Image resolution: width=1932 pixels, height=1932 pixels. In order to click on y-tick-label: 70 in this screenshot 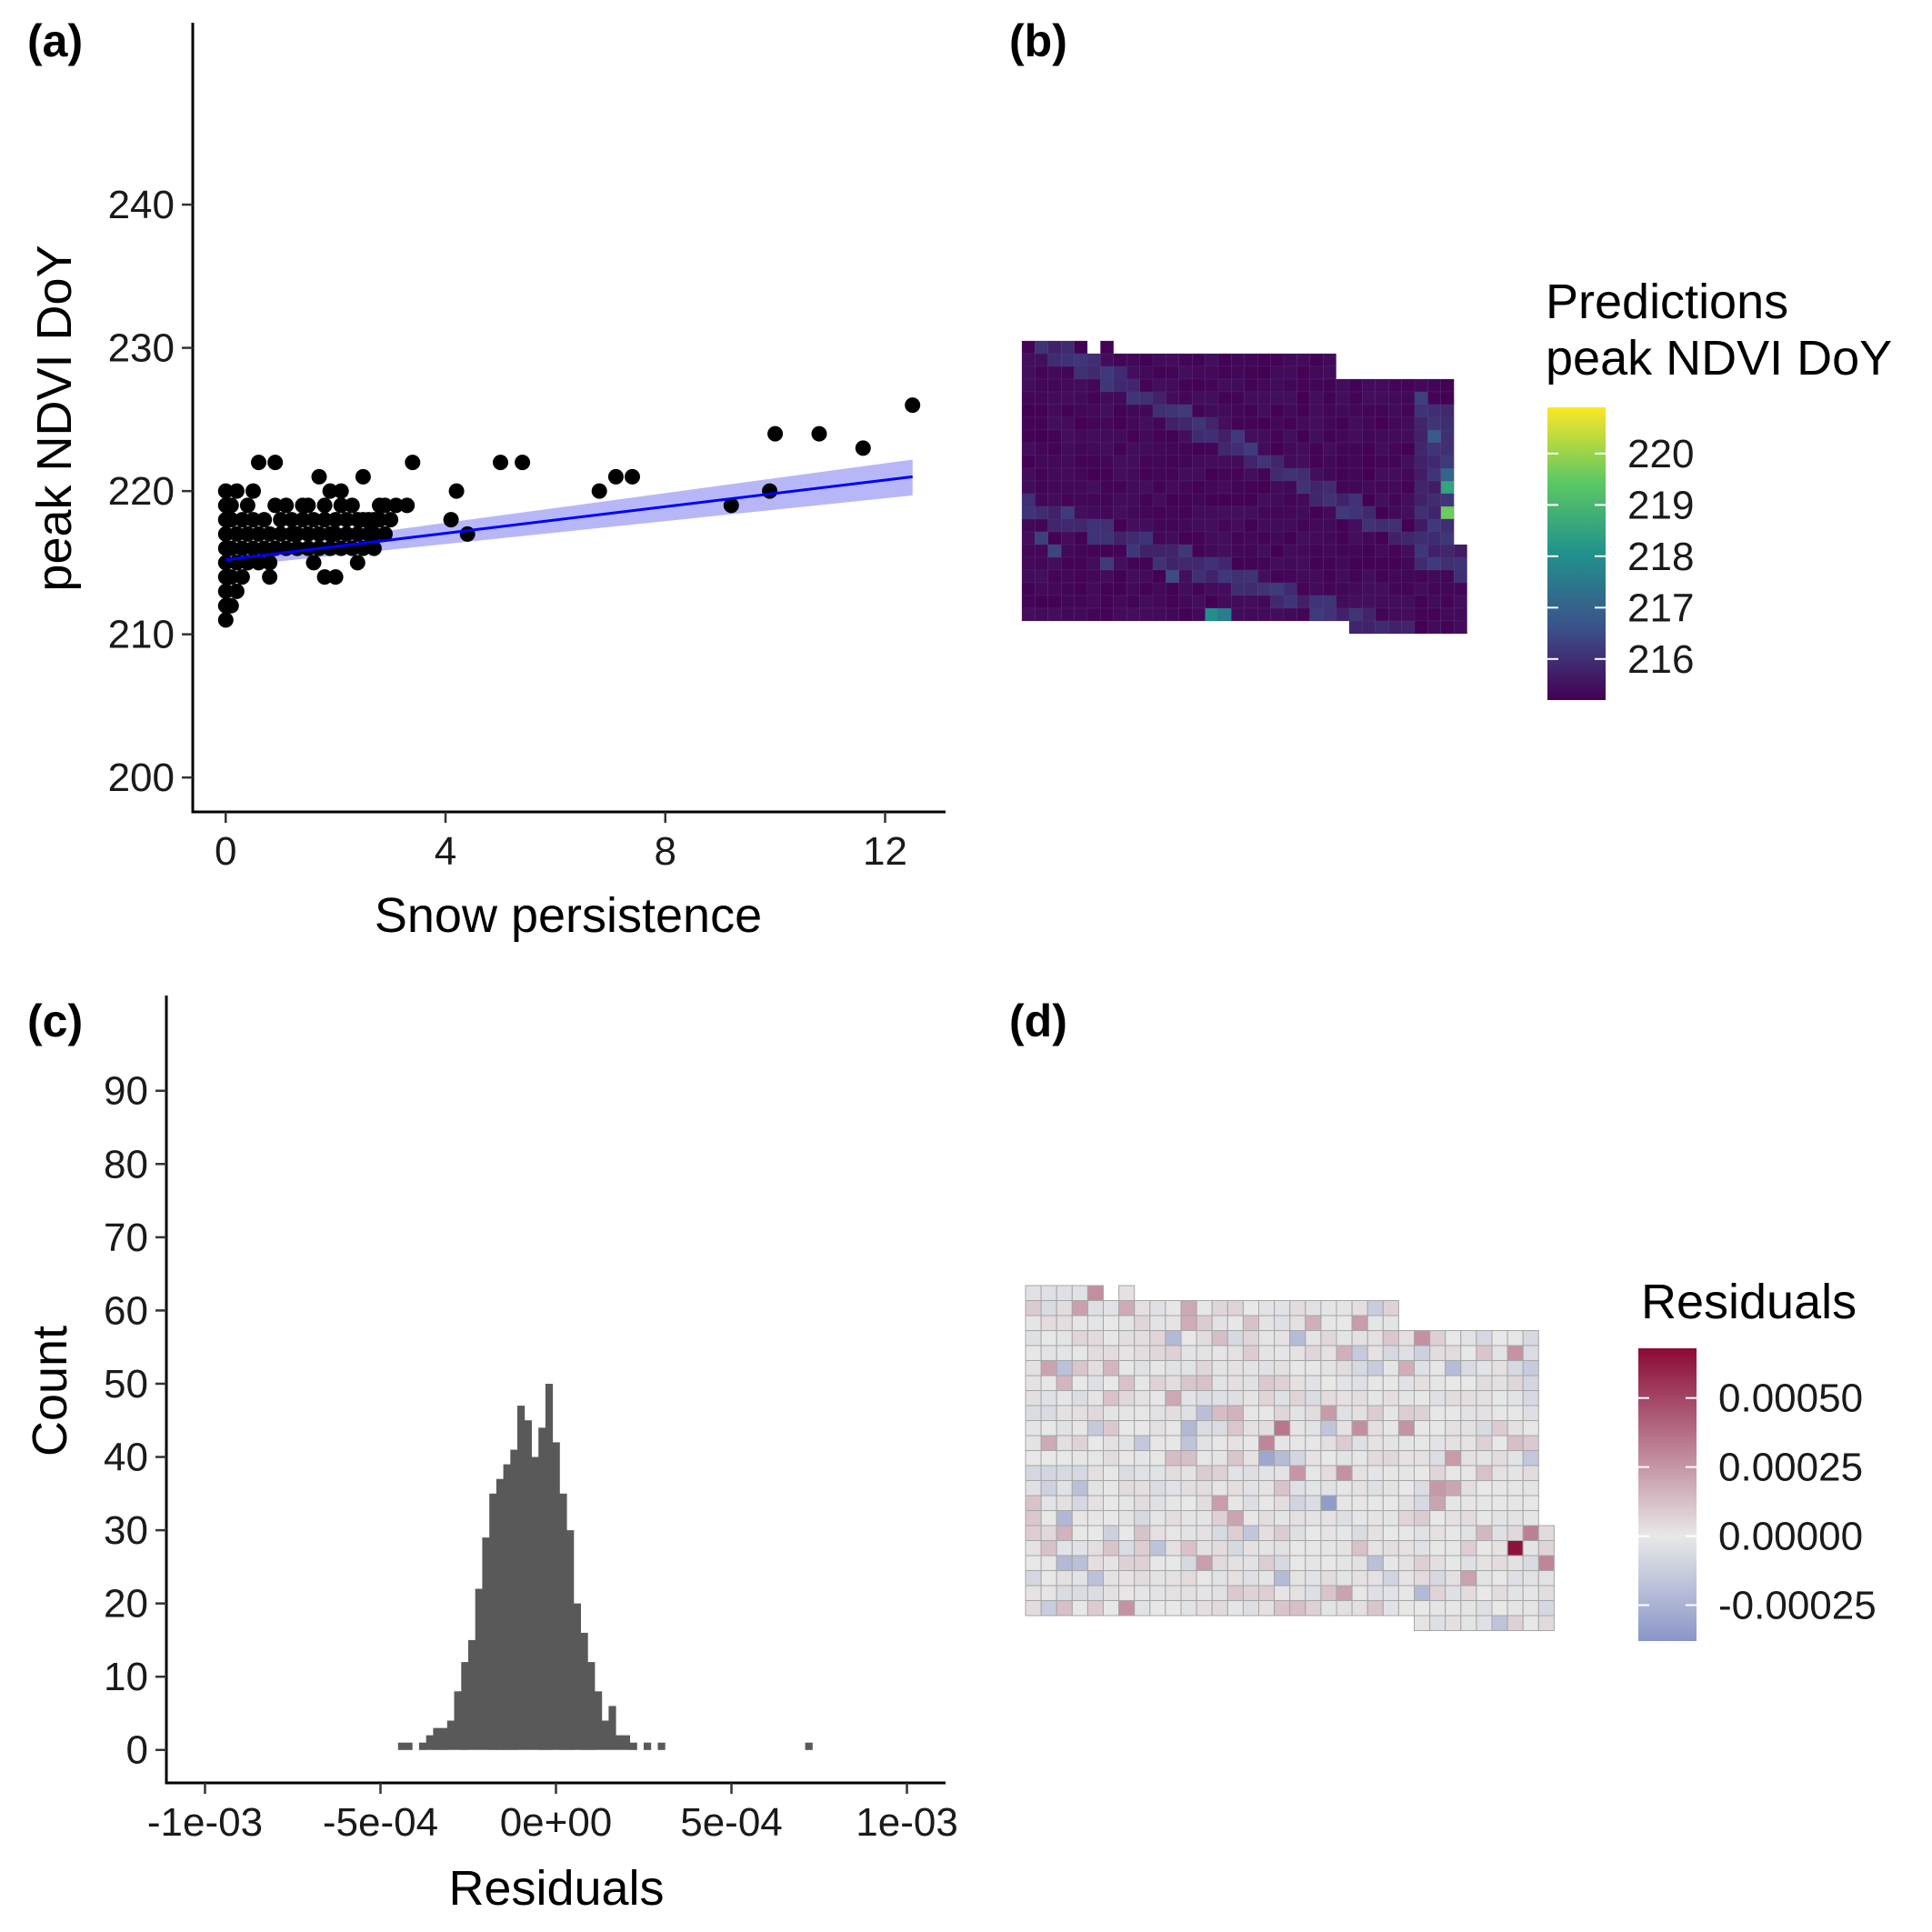, I will do `click(126, 1238)`.